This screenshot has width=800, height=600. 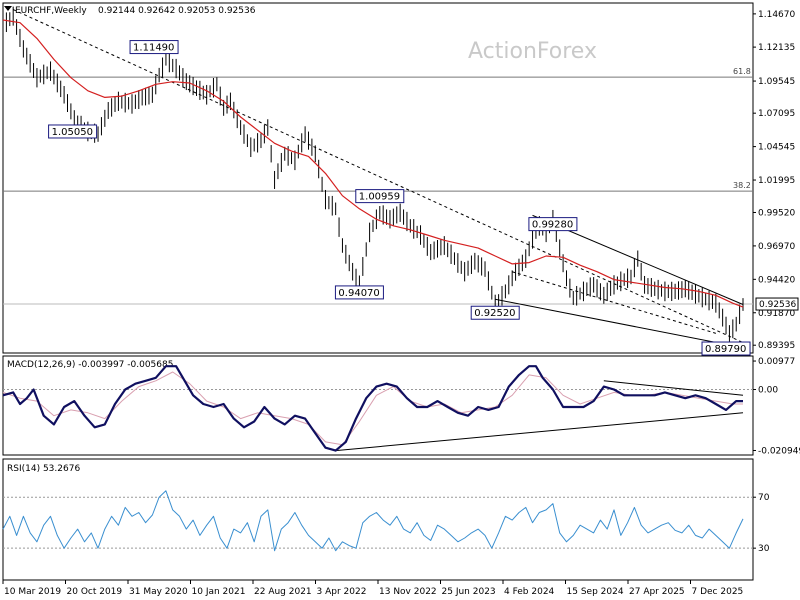 I want to click on y-tick-label: 1.09545, so click(x=776, y=82).